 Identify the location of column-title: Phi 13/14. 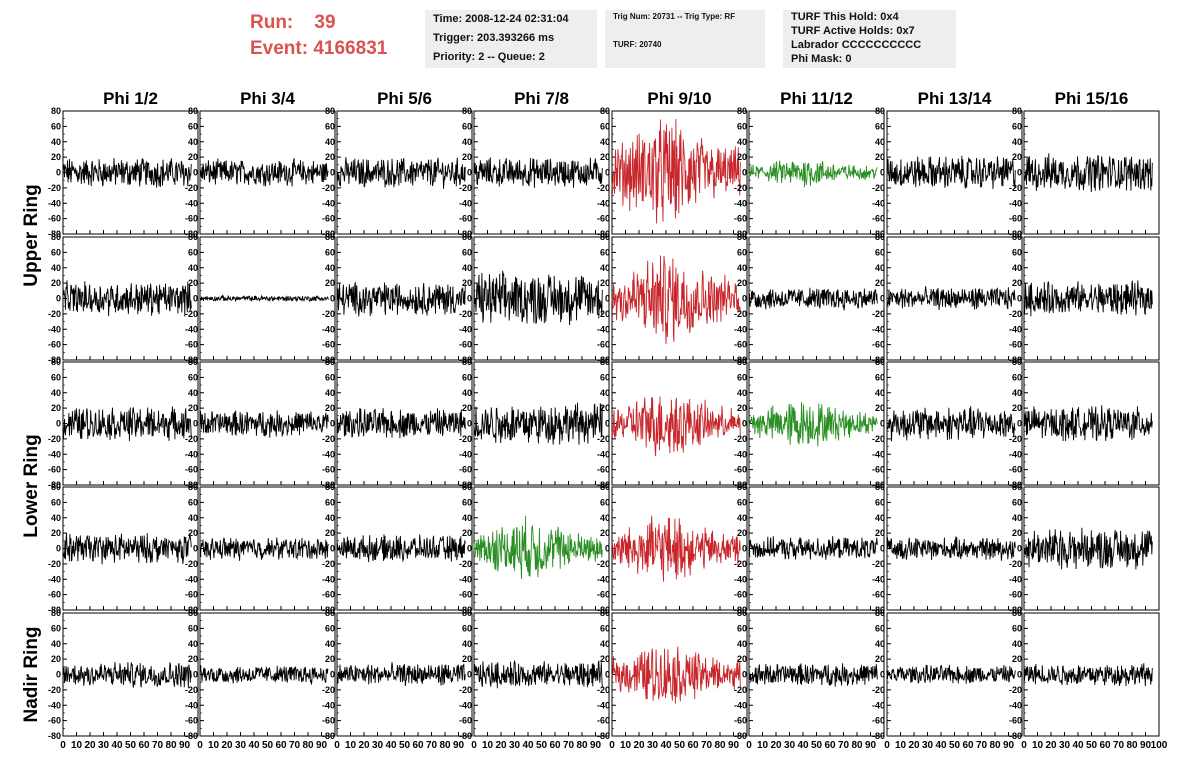
(955, 98).